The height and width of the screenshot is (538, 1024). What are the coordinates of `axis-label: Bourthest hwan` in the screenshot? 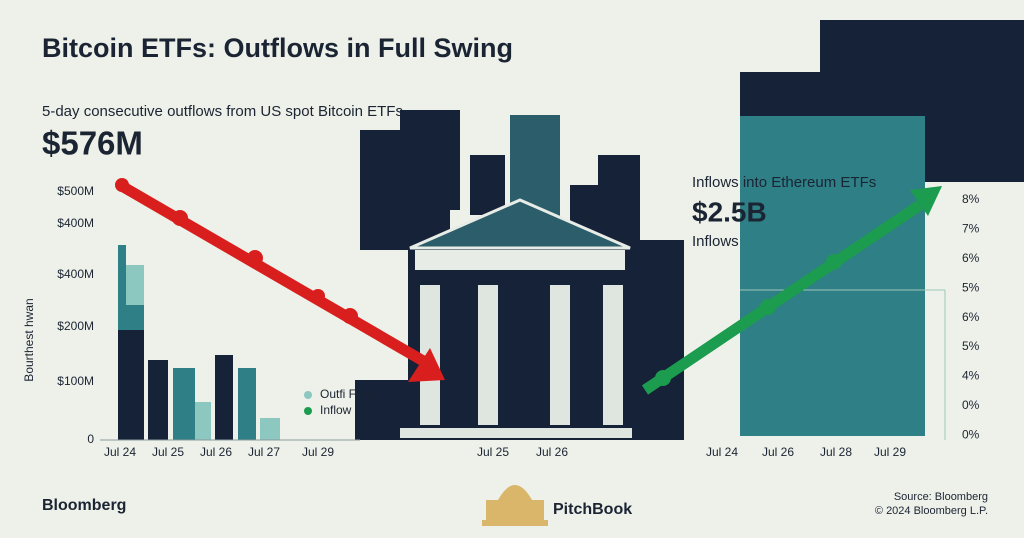 It's located at (29, 339).